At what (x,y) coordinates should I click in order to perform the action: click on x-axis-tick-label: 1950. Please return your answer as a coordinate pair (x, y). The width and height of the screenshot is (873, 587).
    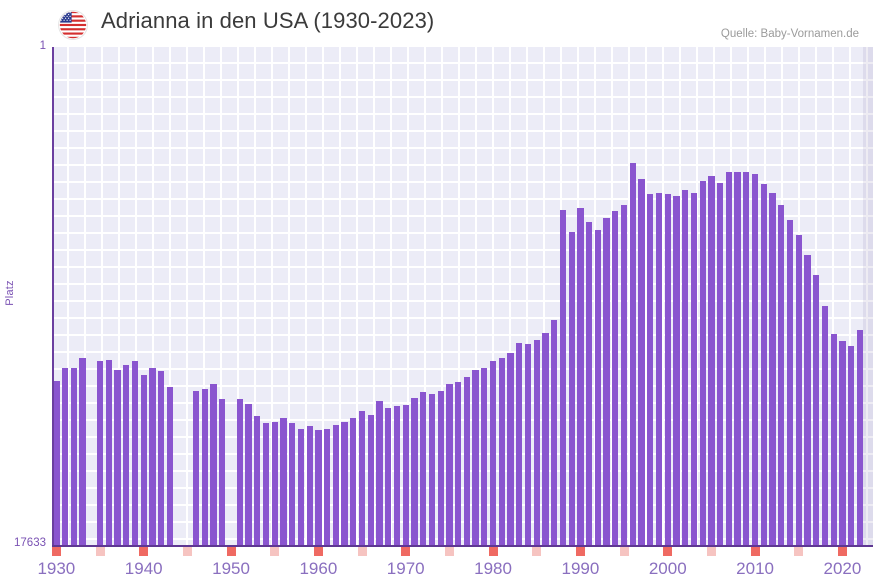
    Looking at the image, I should click on (231, 568).